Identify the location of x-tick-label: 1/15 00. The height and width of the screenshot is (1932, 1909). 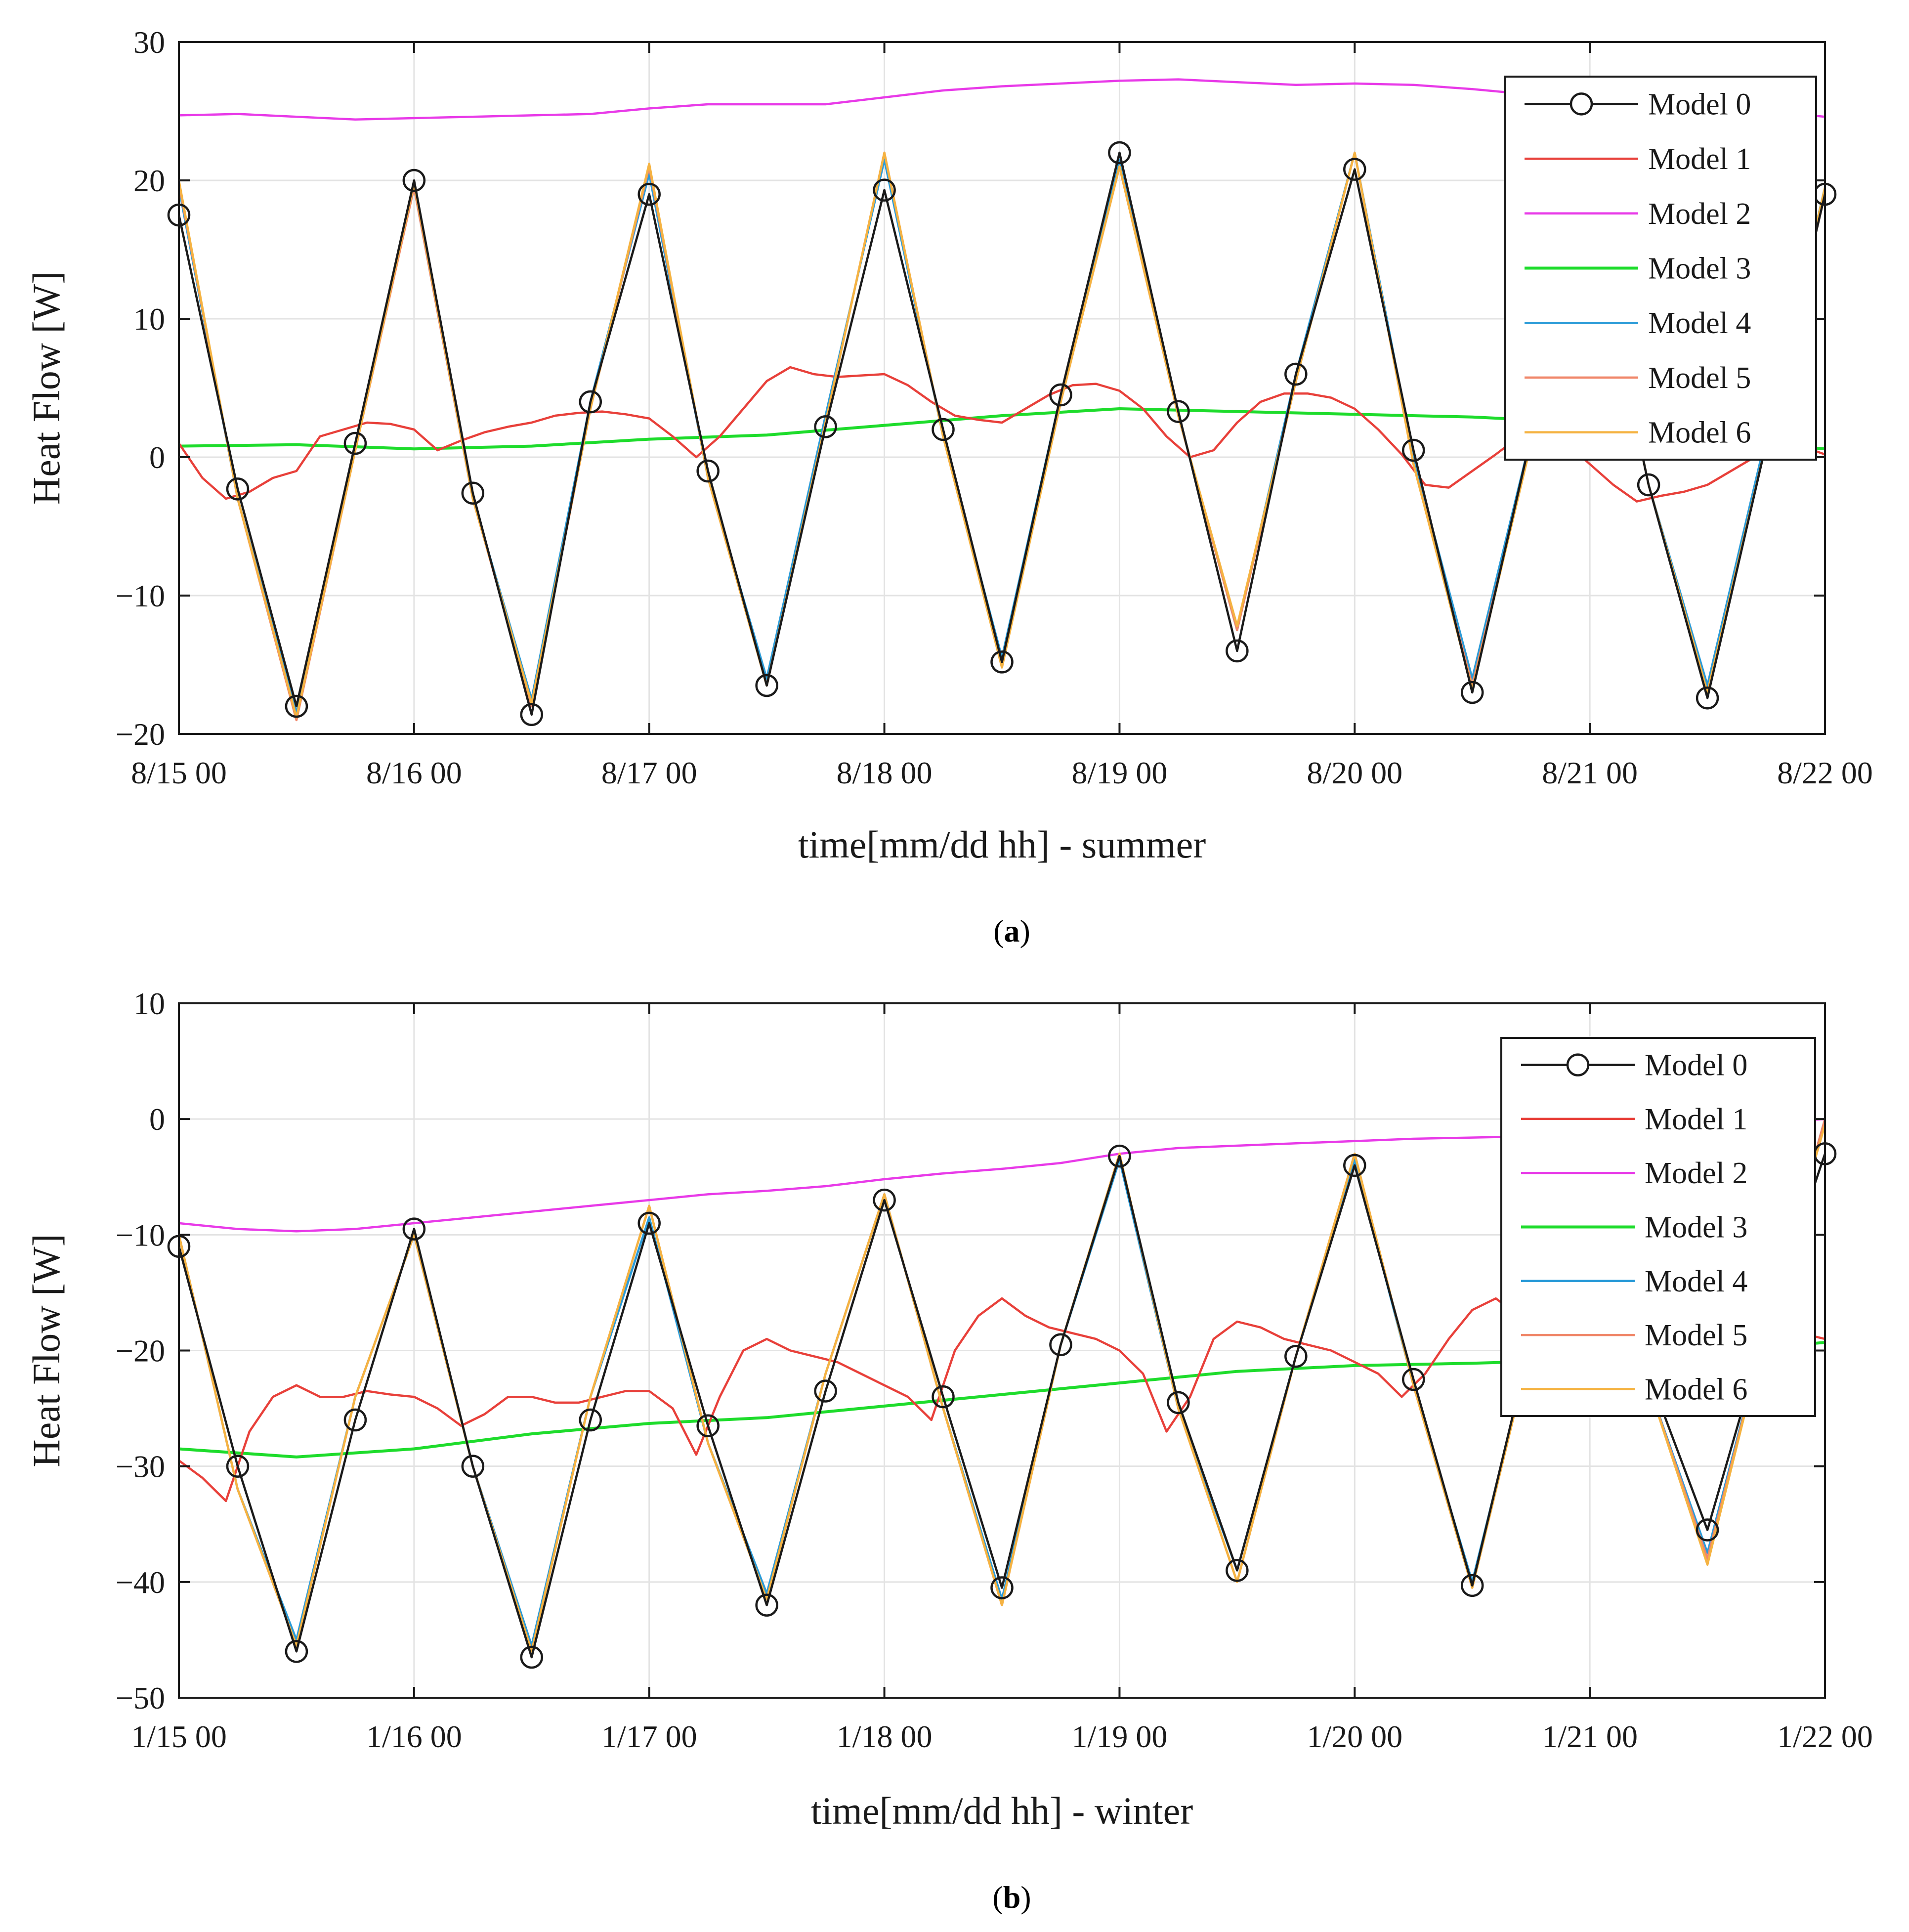
(179, 1736).